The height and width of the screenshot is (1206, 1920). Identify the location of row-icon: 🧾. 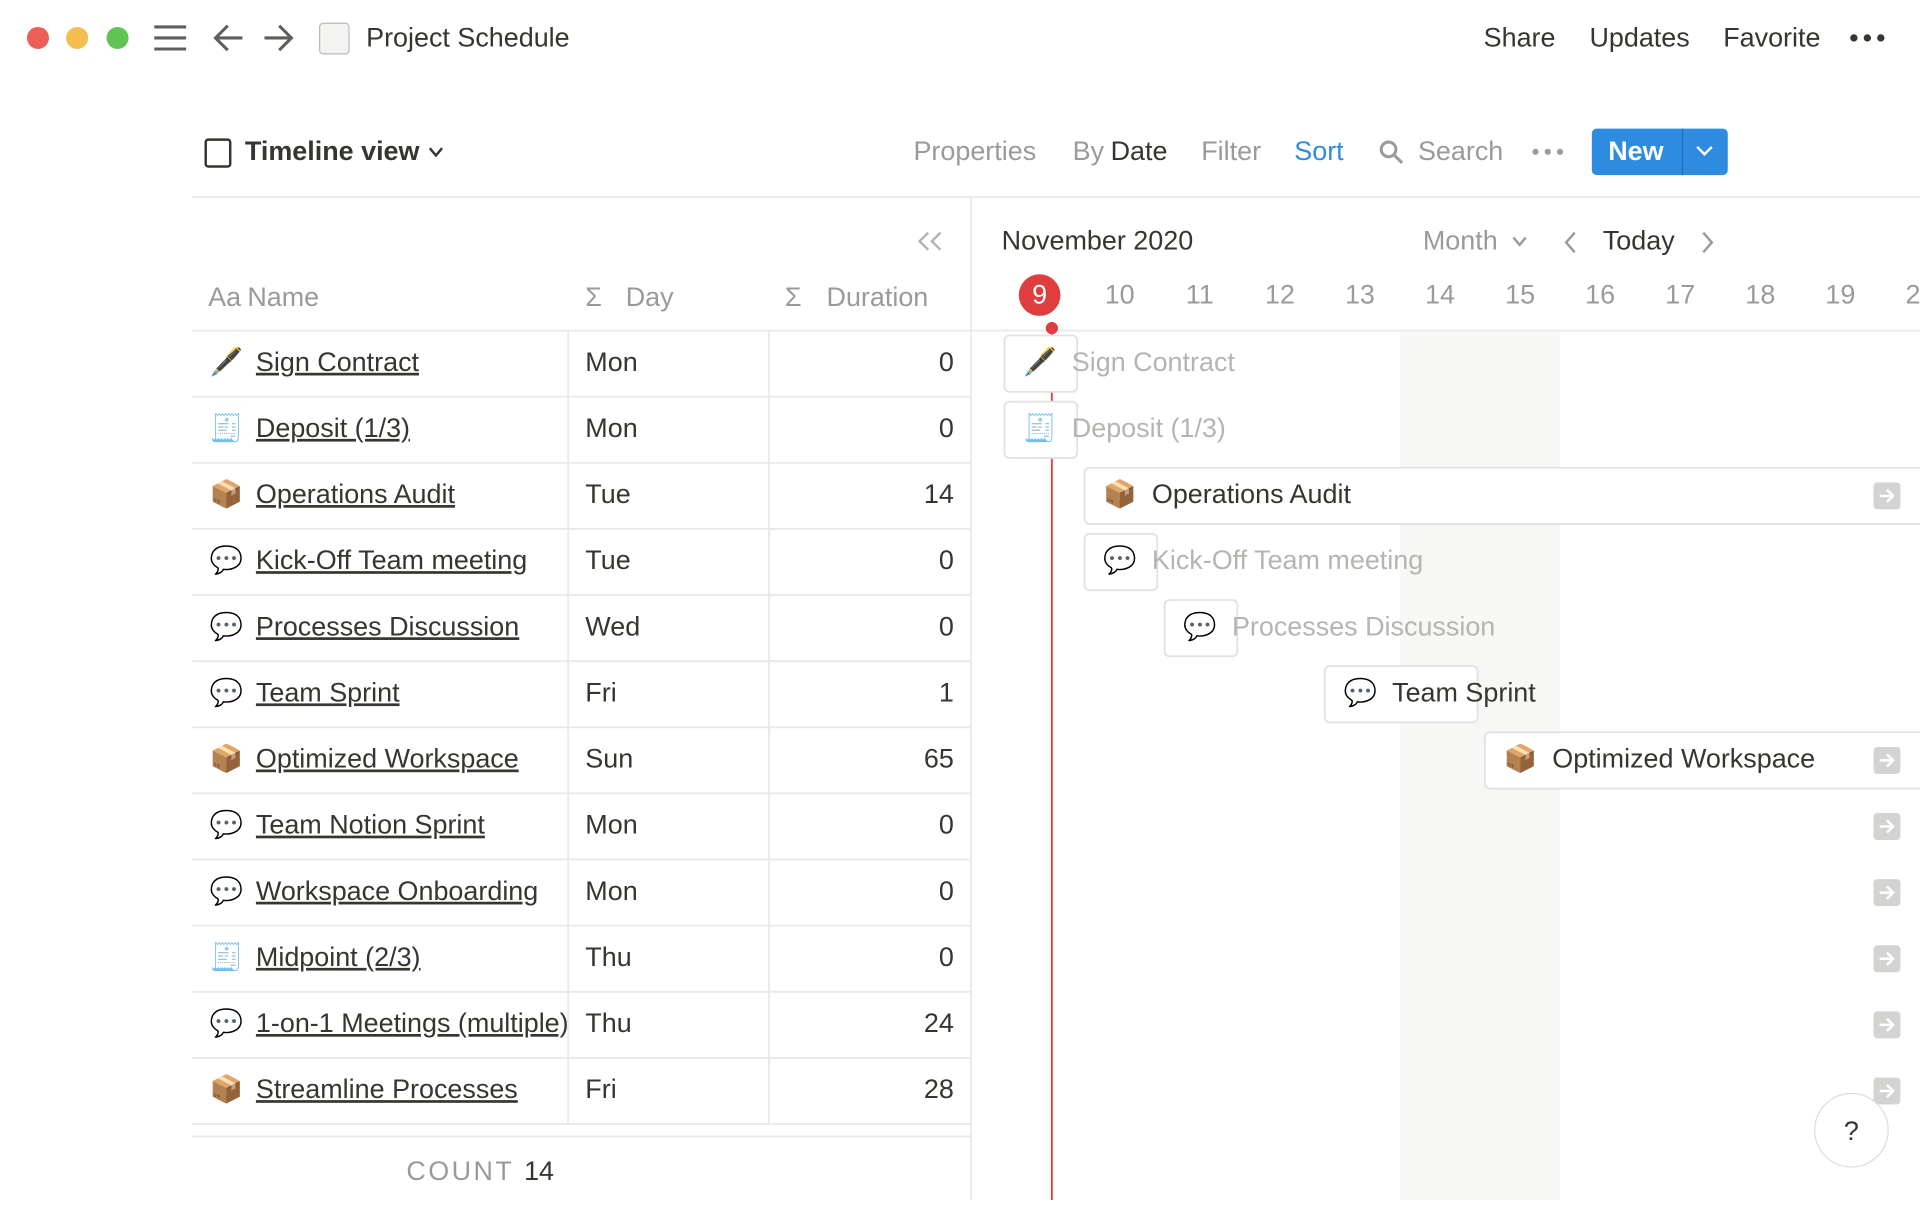
(227, 956).